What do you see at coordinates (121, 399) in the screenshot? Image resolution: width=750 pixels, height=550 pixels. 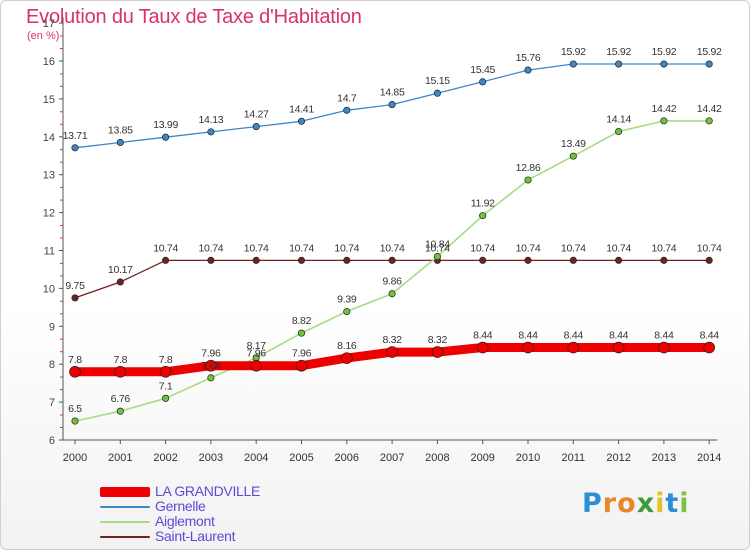 I see `data-label-aiglemont: 6.76` at bounding box center [121, 399].